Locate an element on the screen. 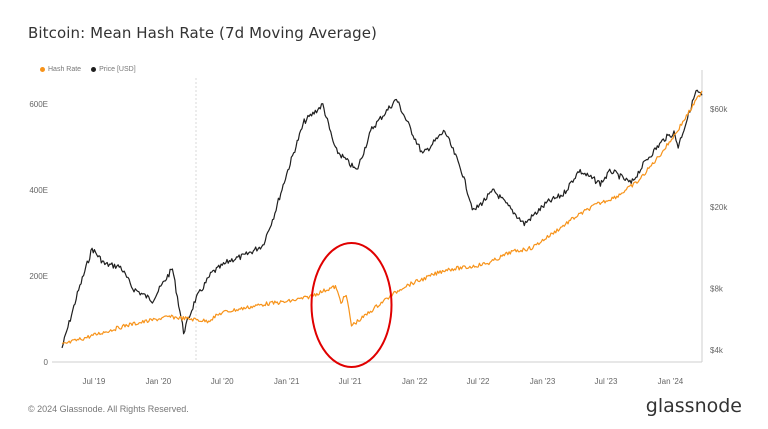  legend-swatch-price is located at coordinates (94, 69).